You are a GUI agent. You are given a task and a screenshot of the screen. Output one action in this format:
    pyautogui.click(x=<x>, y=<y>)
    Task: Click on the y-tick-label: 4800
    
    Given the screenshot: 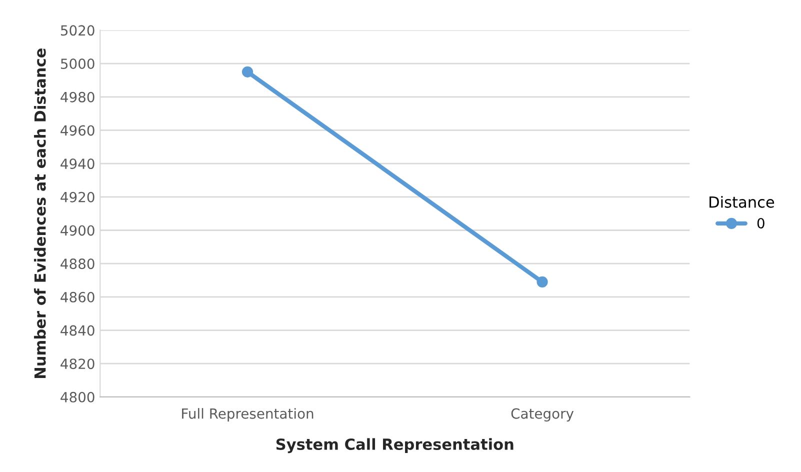 What is the action you would take?
    pyautogui.click(x=77, y=397)
    